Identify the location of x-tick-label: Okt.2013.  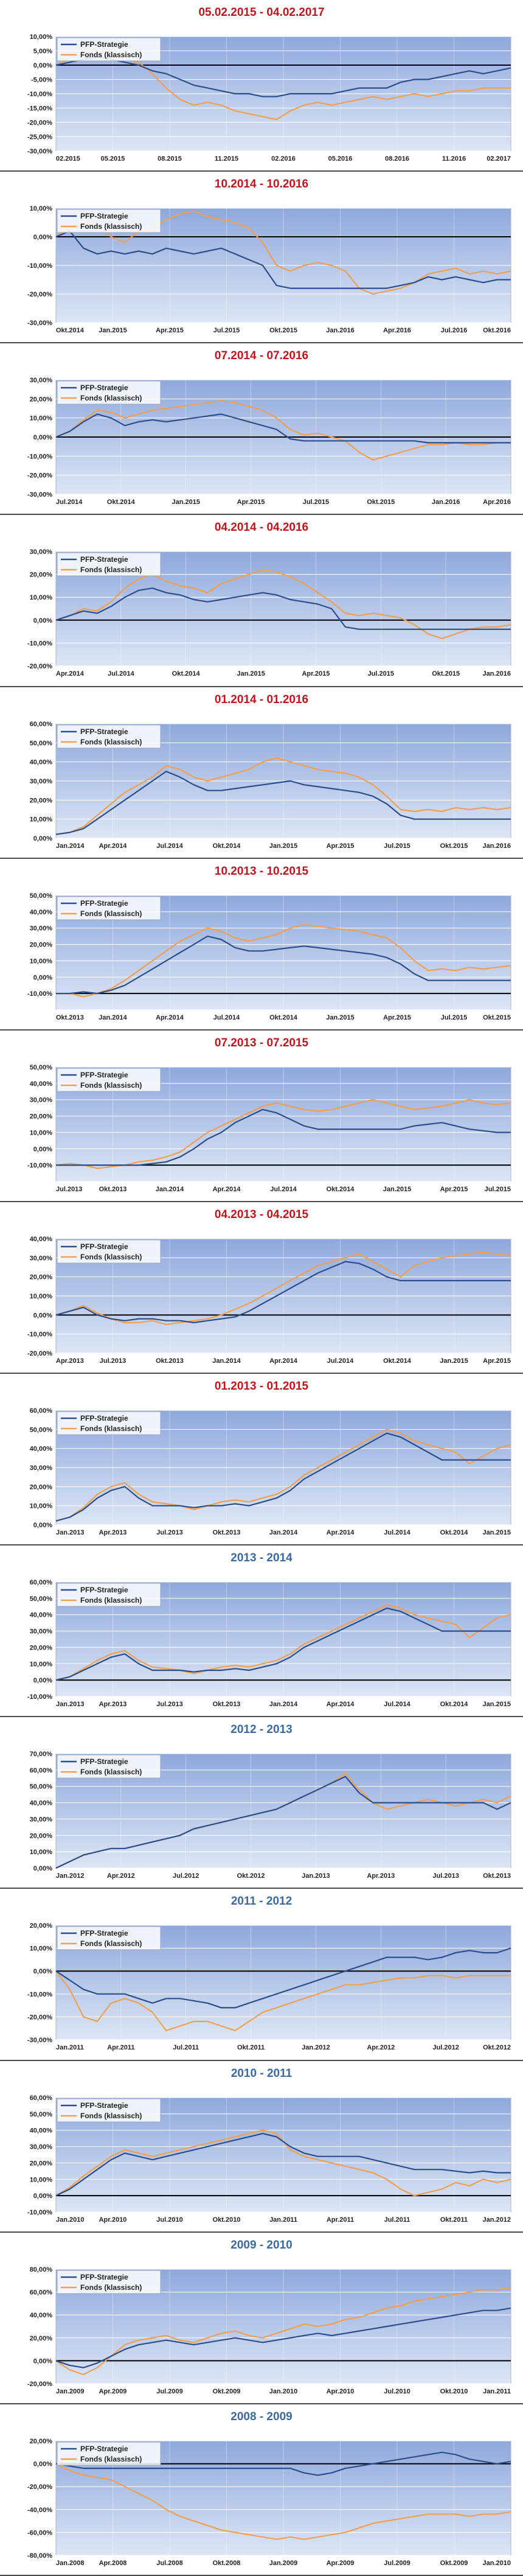
(227, 1533).